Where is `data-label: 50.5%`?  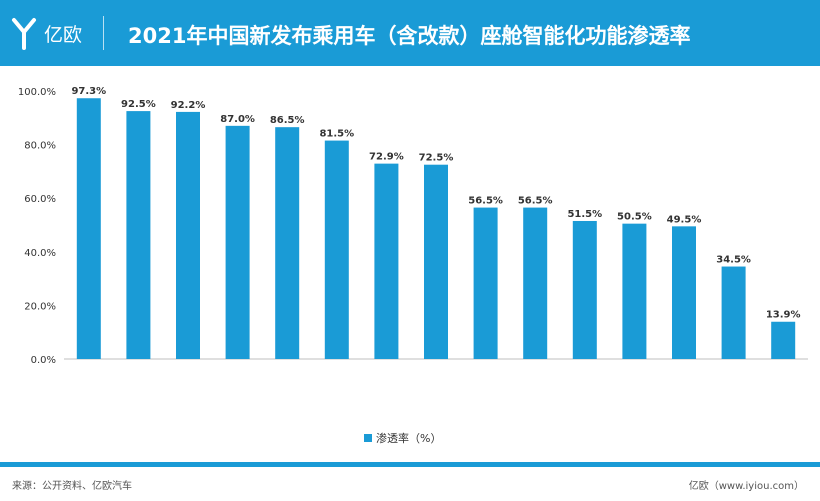
data-label: 50.5% is located at coordinates (634, 217).